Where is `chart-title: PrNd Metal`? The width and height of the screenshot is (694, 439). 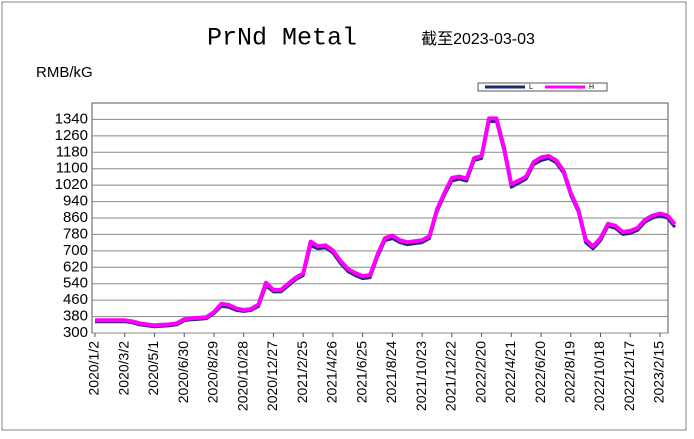
chart-title: PrNd Metal is located at coordinates (282, 38).